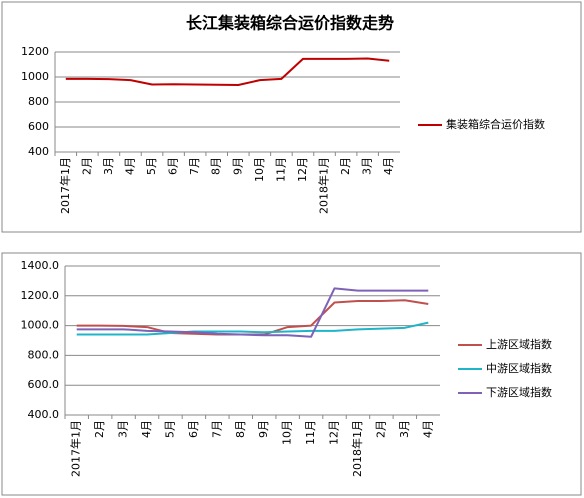  What do you see at coordinates (40, 325) in the screenshot?
I see `y-tick-label: 1000.0` at bounding box center [40, 325].